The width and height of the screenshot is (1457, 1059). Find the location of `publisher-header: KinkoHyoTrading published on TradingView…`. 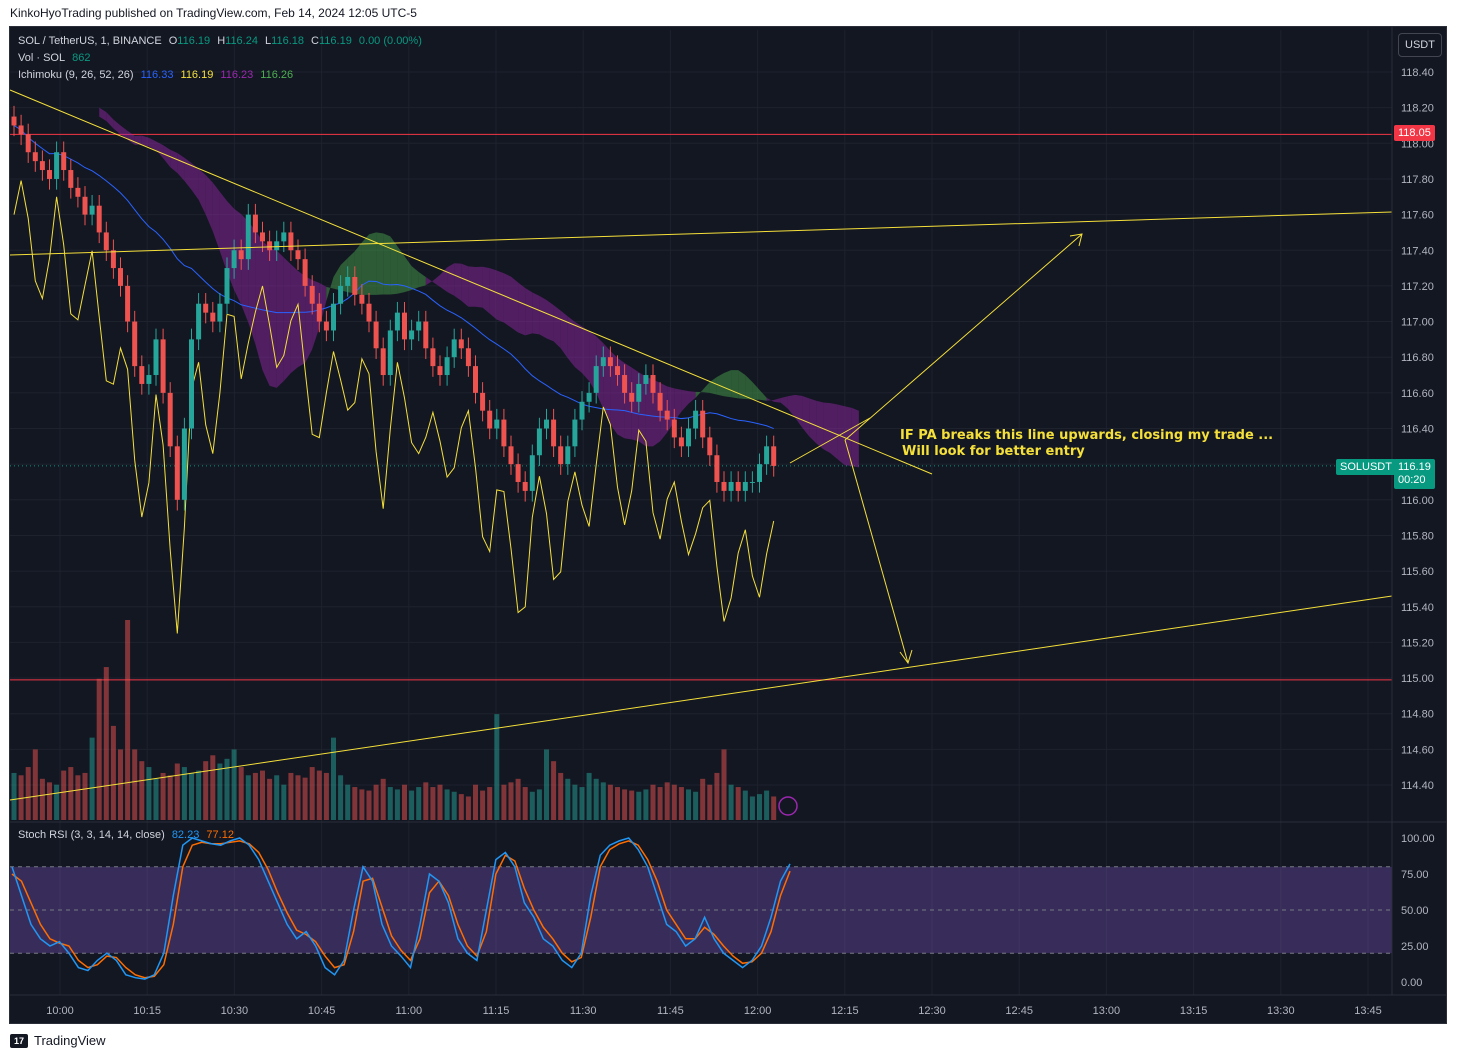

publisher-header: KinkoHyoTrading published on TradingView… is located at coordinates (213, 13).